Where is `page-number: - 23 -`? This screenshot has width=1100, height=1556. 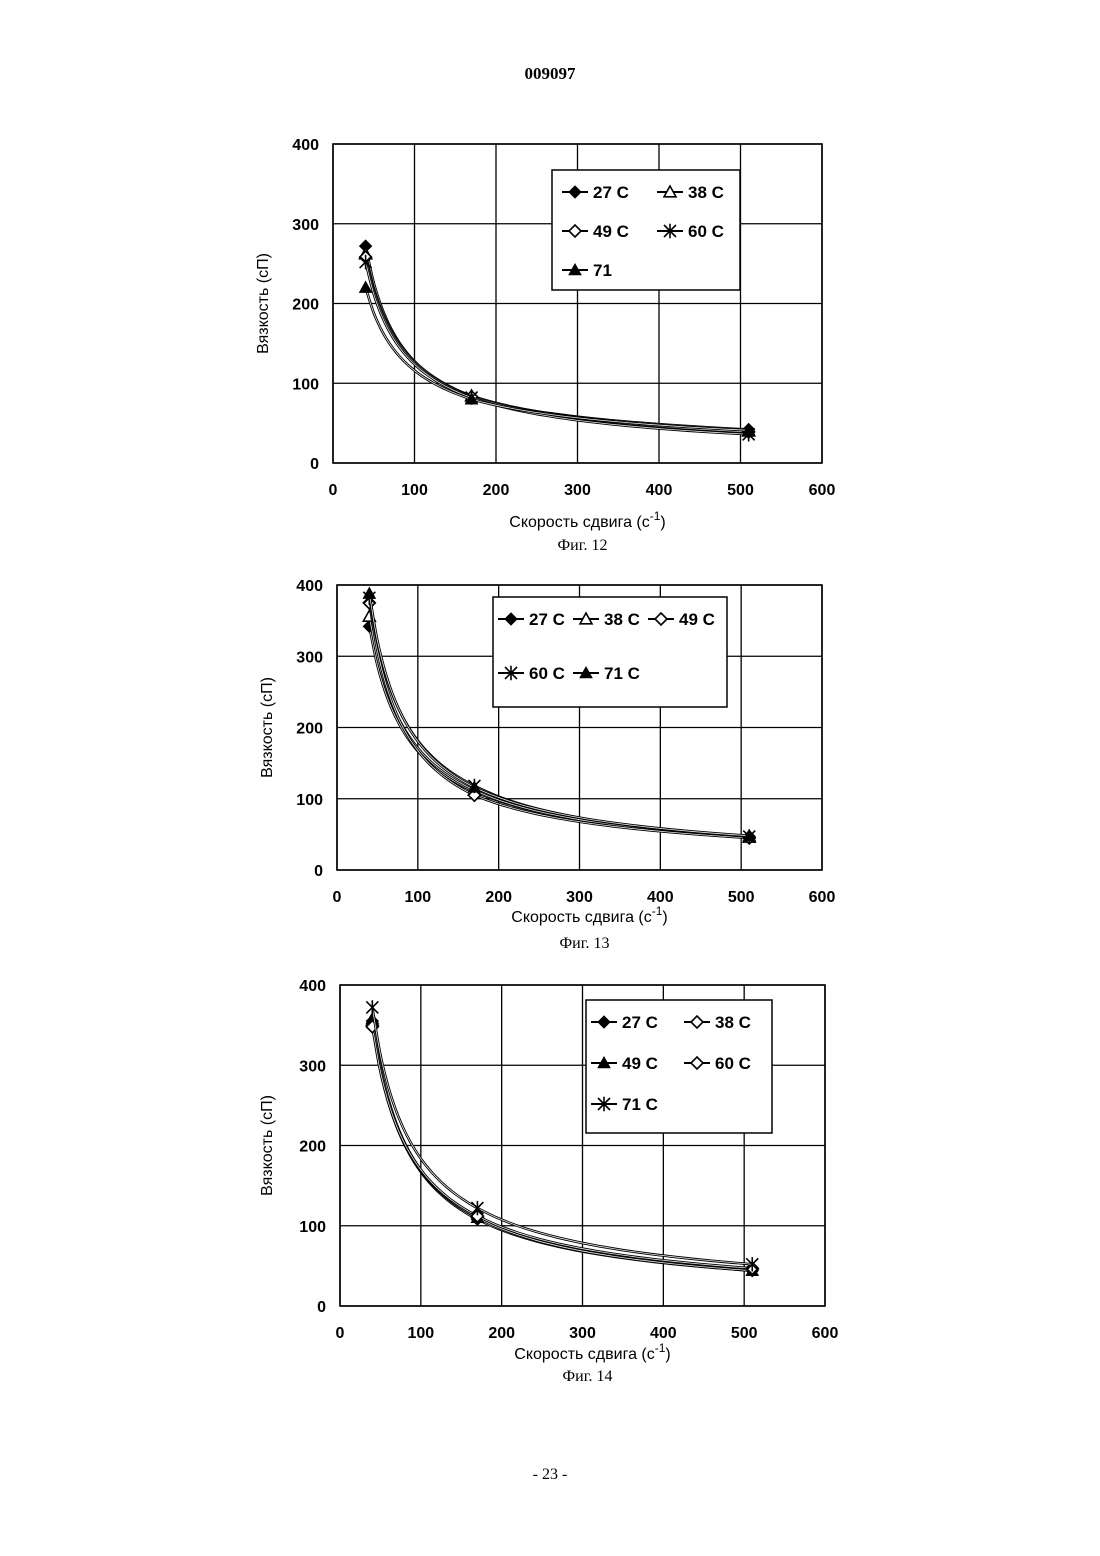 page-number: - 23 - is located at coordinates (550, 1475).